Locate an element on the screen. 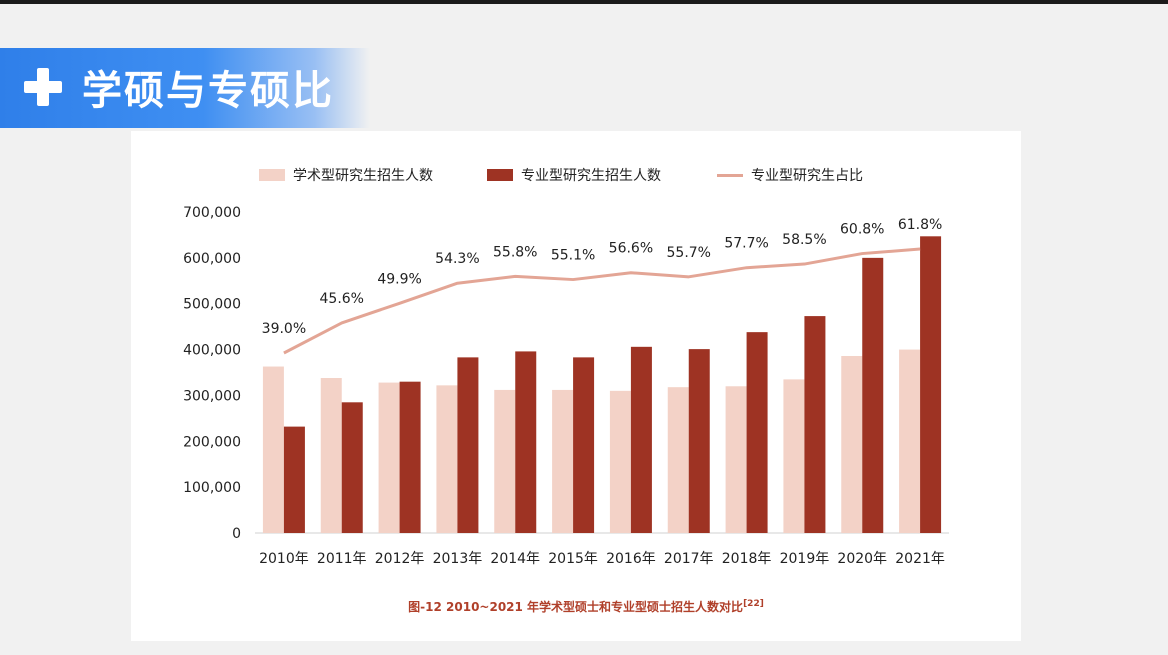  ratio-data-label: 54.3% is located at coordinates (457, 259).